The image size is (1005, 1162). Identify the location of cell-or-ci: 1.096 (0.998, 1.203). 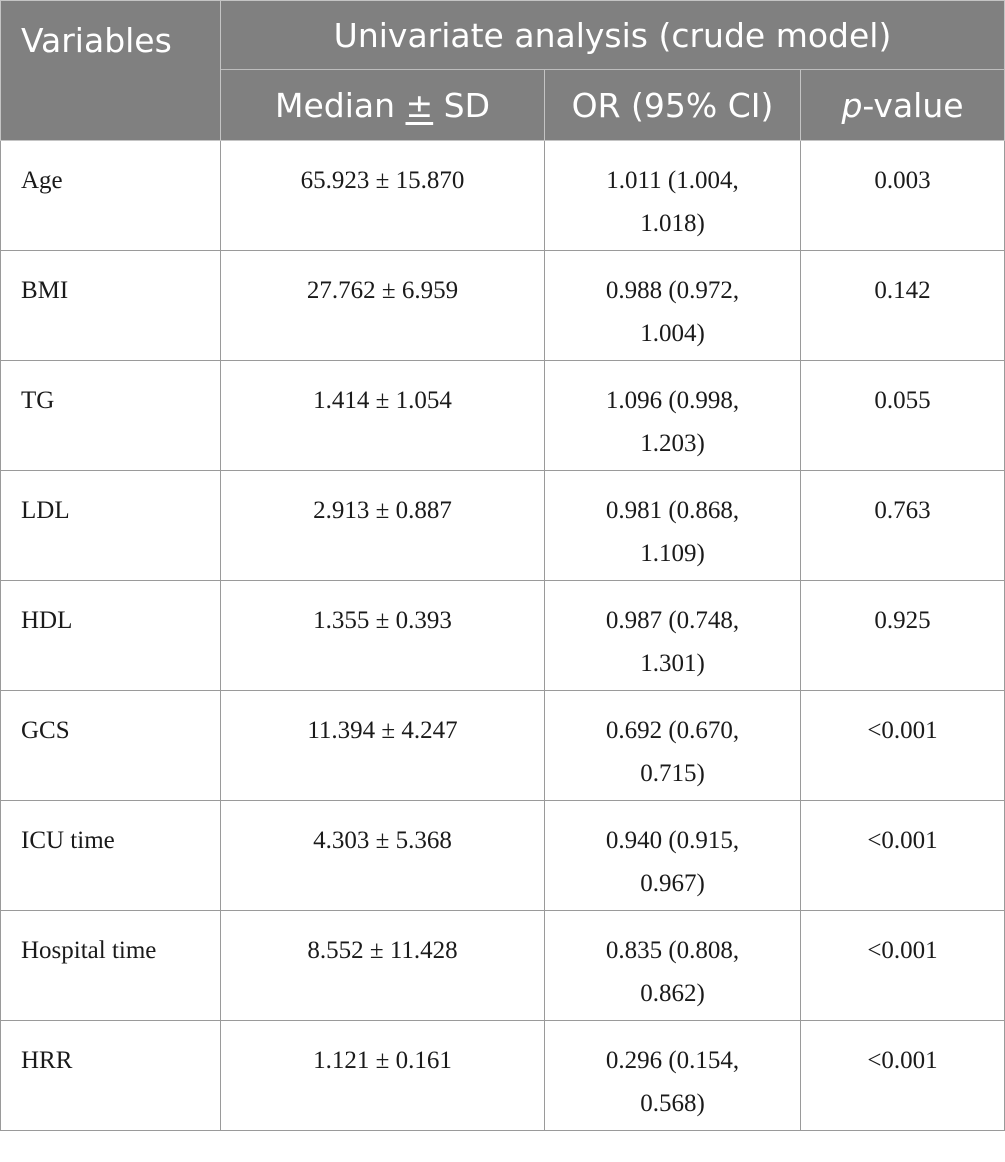
(672, 415).